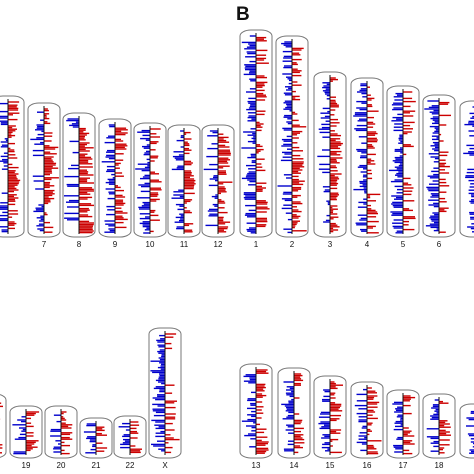 The image size is (474, 474). Describe the element at coordinates (292, 142) in the screenshot. I see `chromosome-2: 2` at that location.